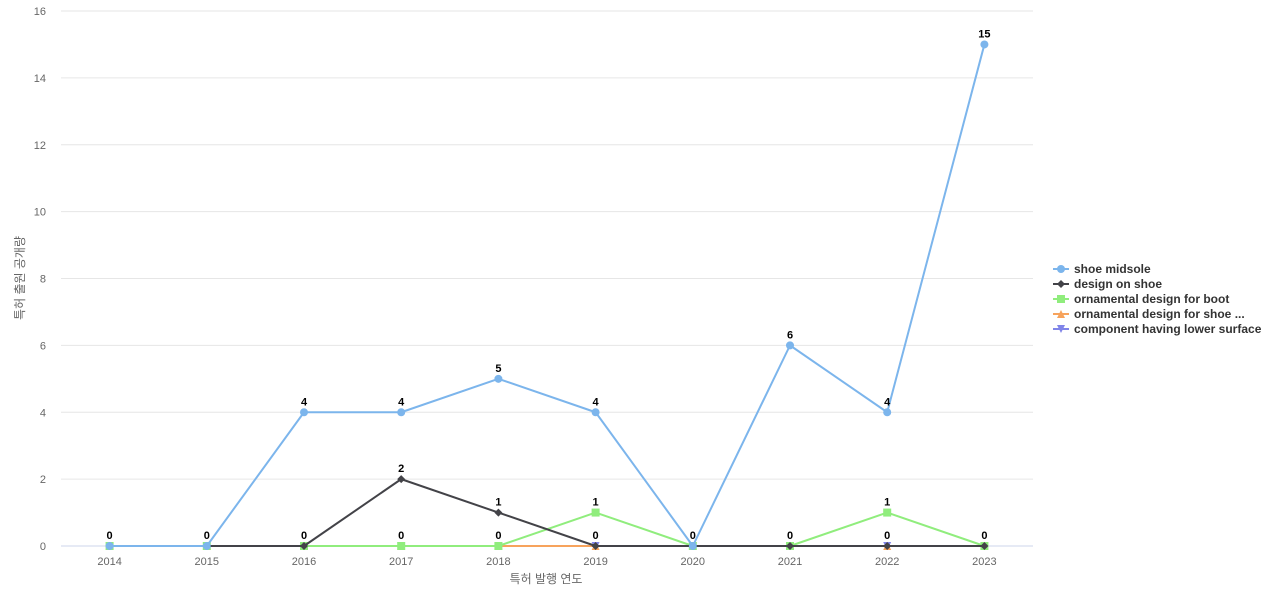  What do you see at coordinates (1168, 329) in the screenshot?
I see `legend-label: component having lower surface` at bounding box center [1168, 329].